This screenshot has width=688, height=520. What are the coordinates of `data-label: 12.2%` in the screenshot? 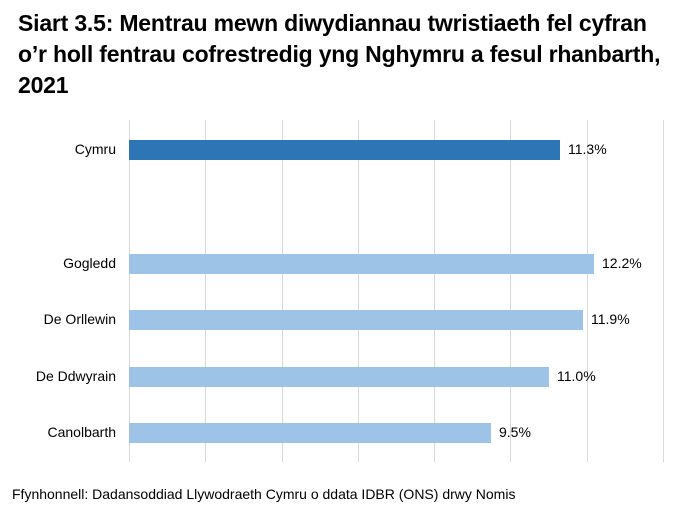 It's located at (622, 263).